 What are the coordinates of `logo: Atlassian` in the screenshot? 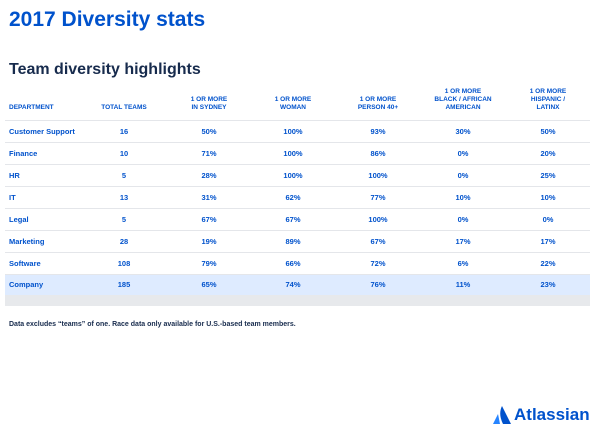 It's located at (541, 415).